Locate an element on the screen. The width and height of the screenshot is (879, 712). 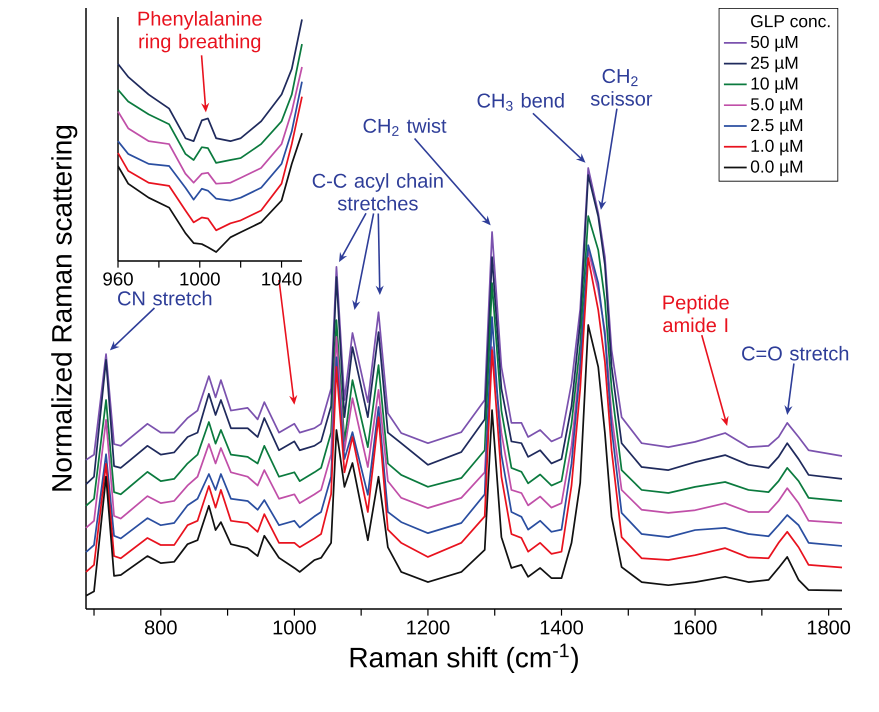
text: CH$_{3}$ bend is located at coordinates (521, 102).